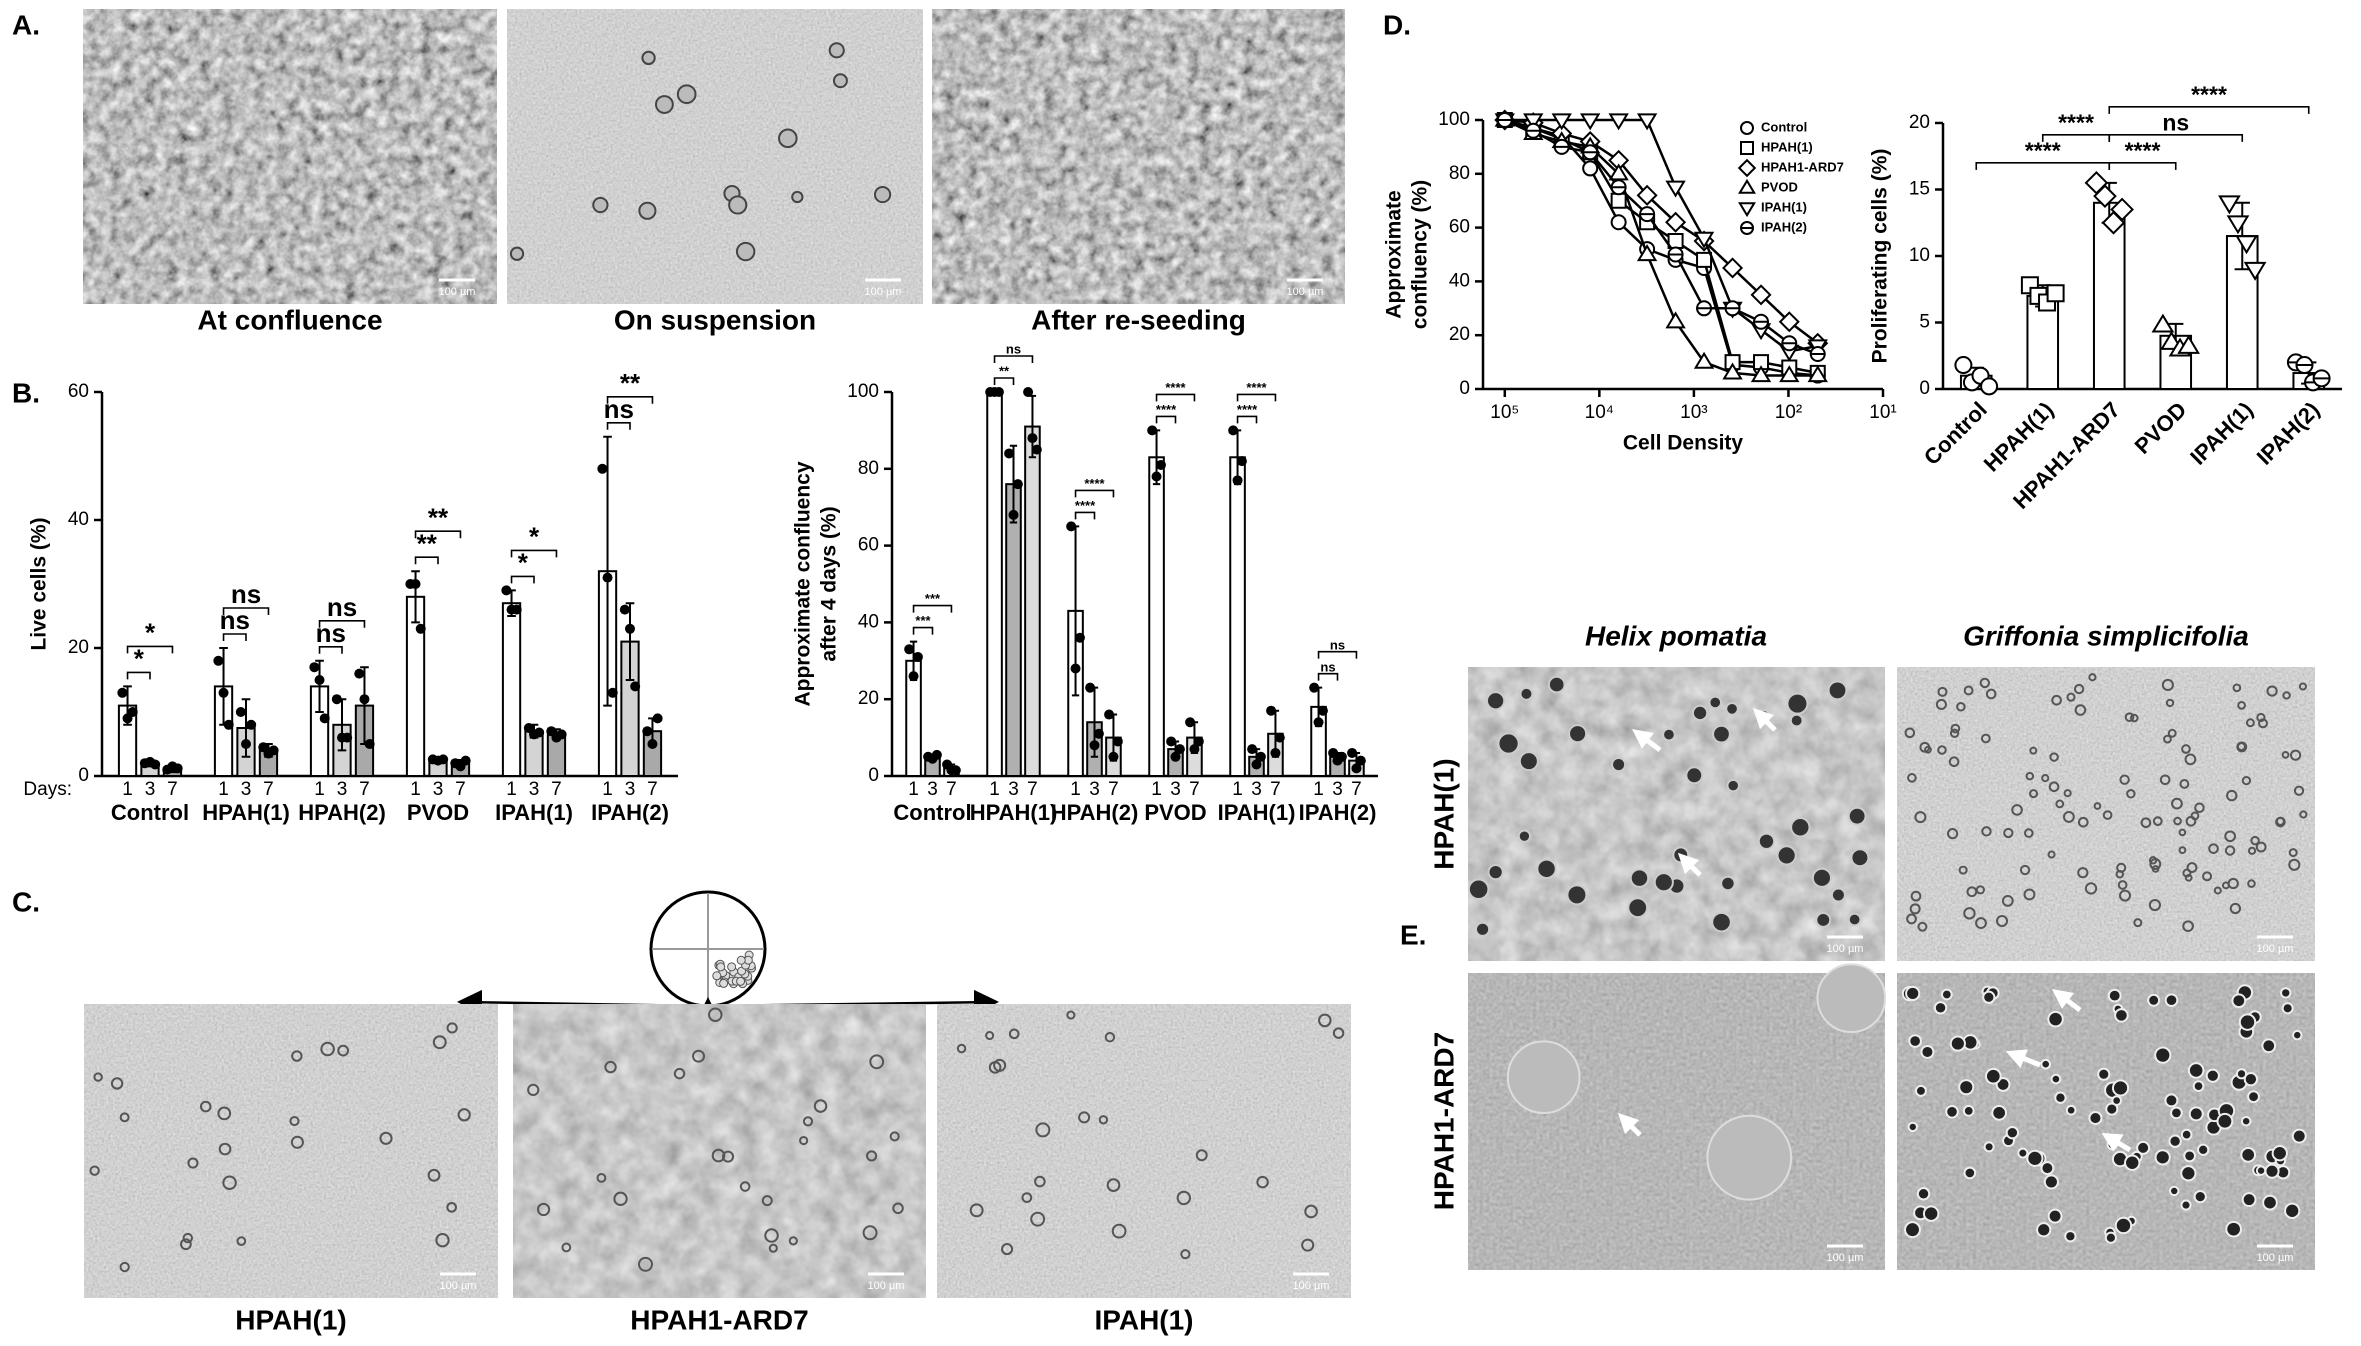  Describe the element at coordinates (868, 621) in the screenshot. I see `y-tick-label: 40` at that location.